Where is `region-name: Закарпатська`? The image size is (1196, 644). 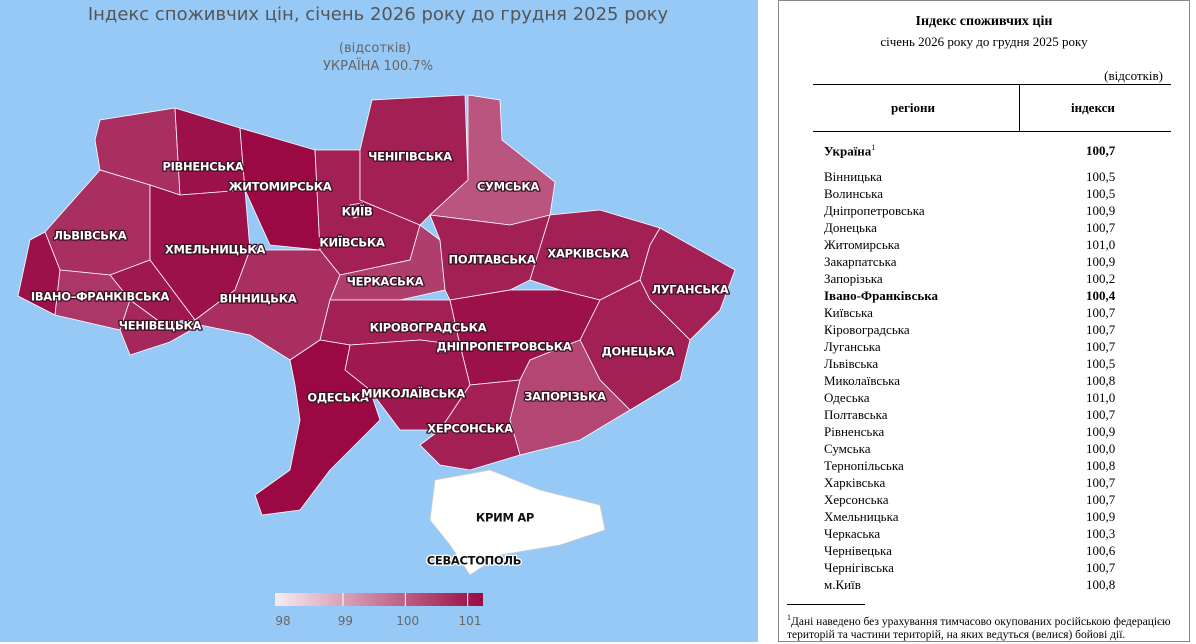
region-name: Закарпатська is located at coordinates (860, 261).